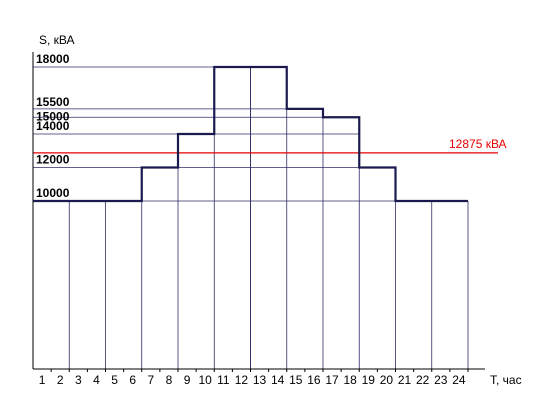 This screenshot has height=402, width=536. Describe the element at coordinates (53, 193) in the screenshot. I see `y-level-label-10000: 10000` at that location.